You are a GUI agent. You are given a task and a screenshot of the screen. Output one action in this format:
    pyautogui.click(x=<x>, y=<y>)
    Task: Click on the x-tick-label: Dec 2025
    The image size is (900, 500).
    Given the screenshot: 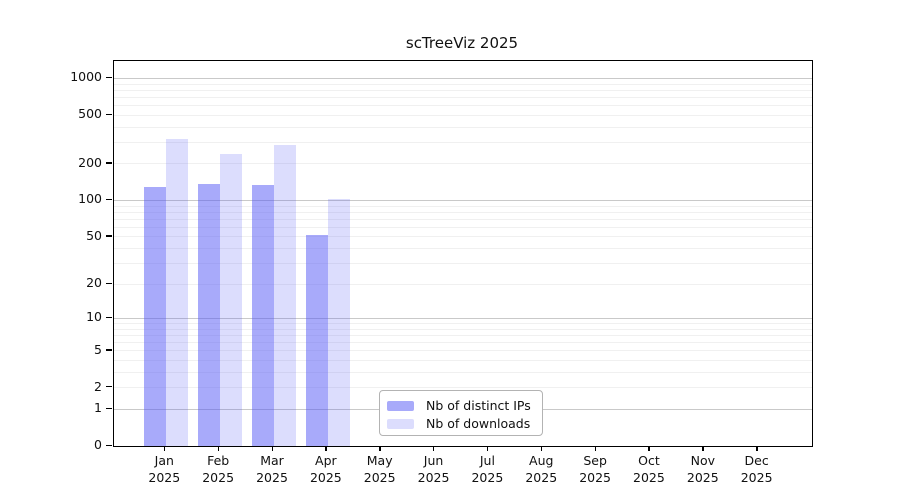 What is the action you would take?
    pyautogui.click(x=756, y=469)
    